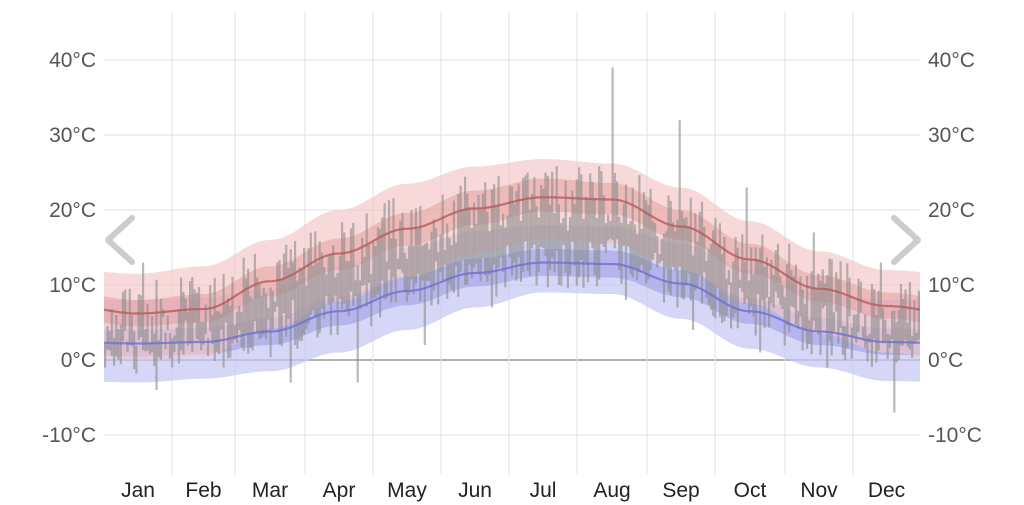 The image size is (1024, 505). I want to click on previous-button, so click(118, 240).